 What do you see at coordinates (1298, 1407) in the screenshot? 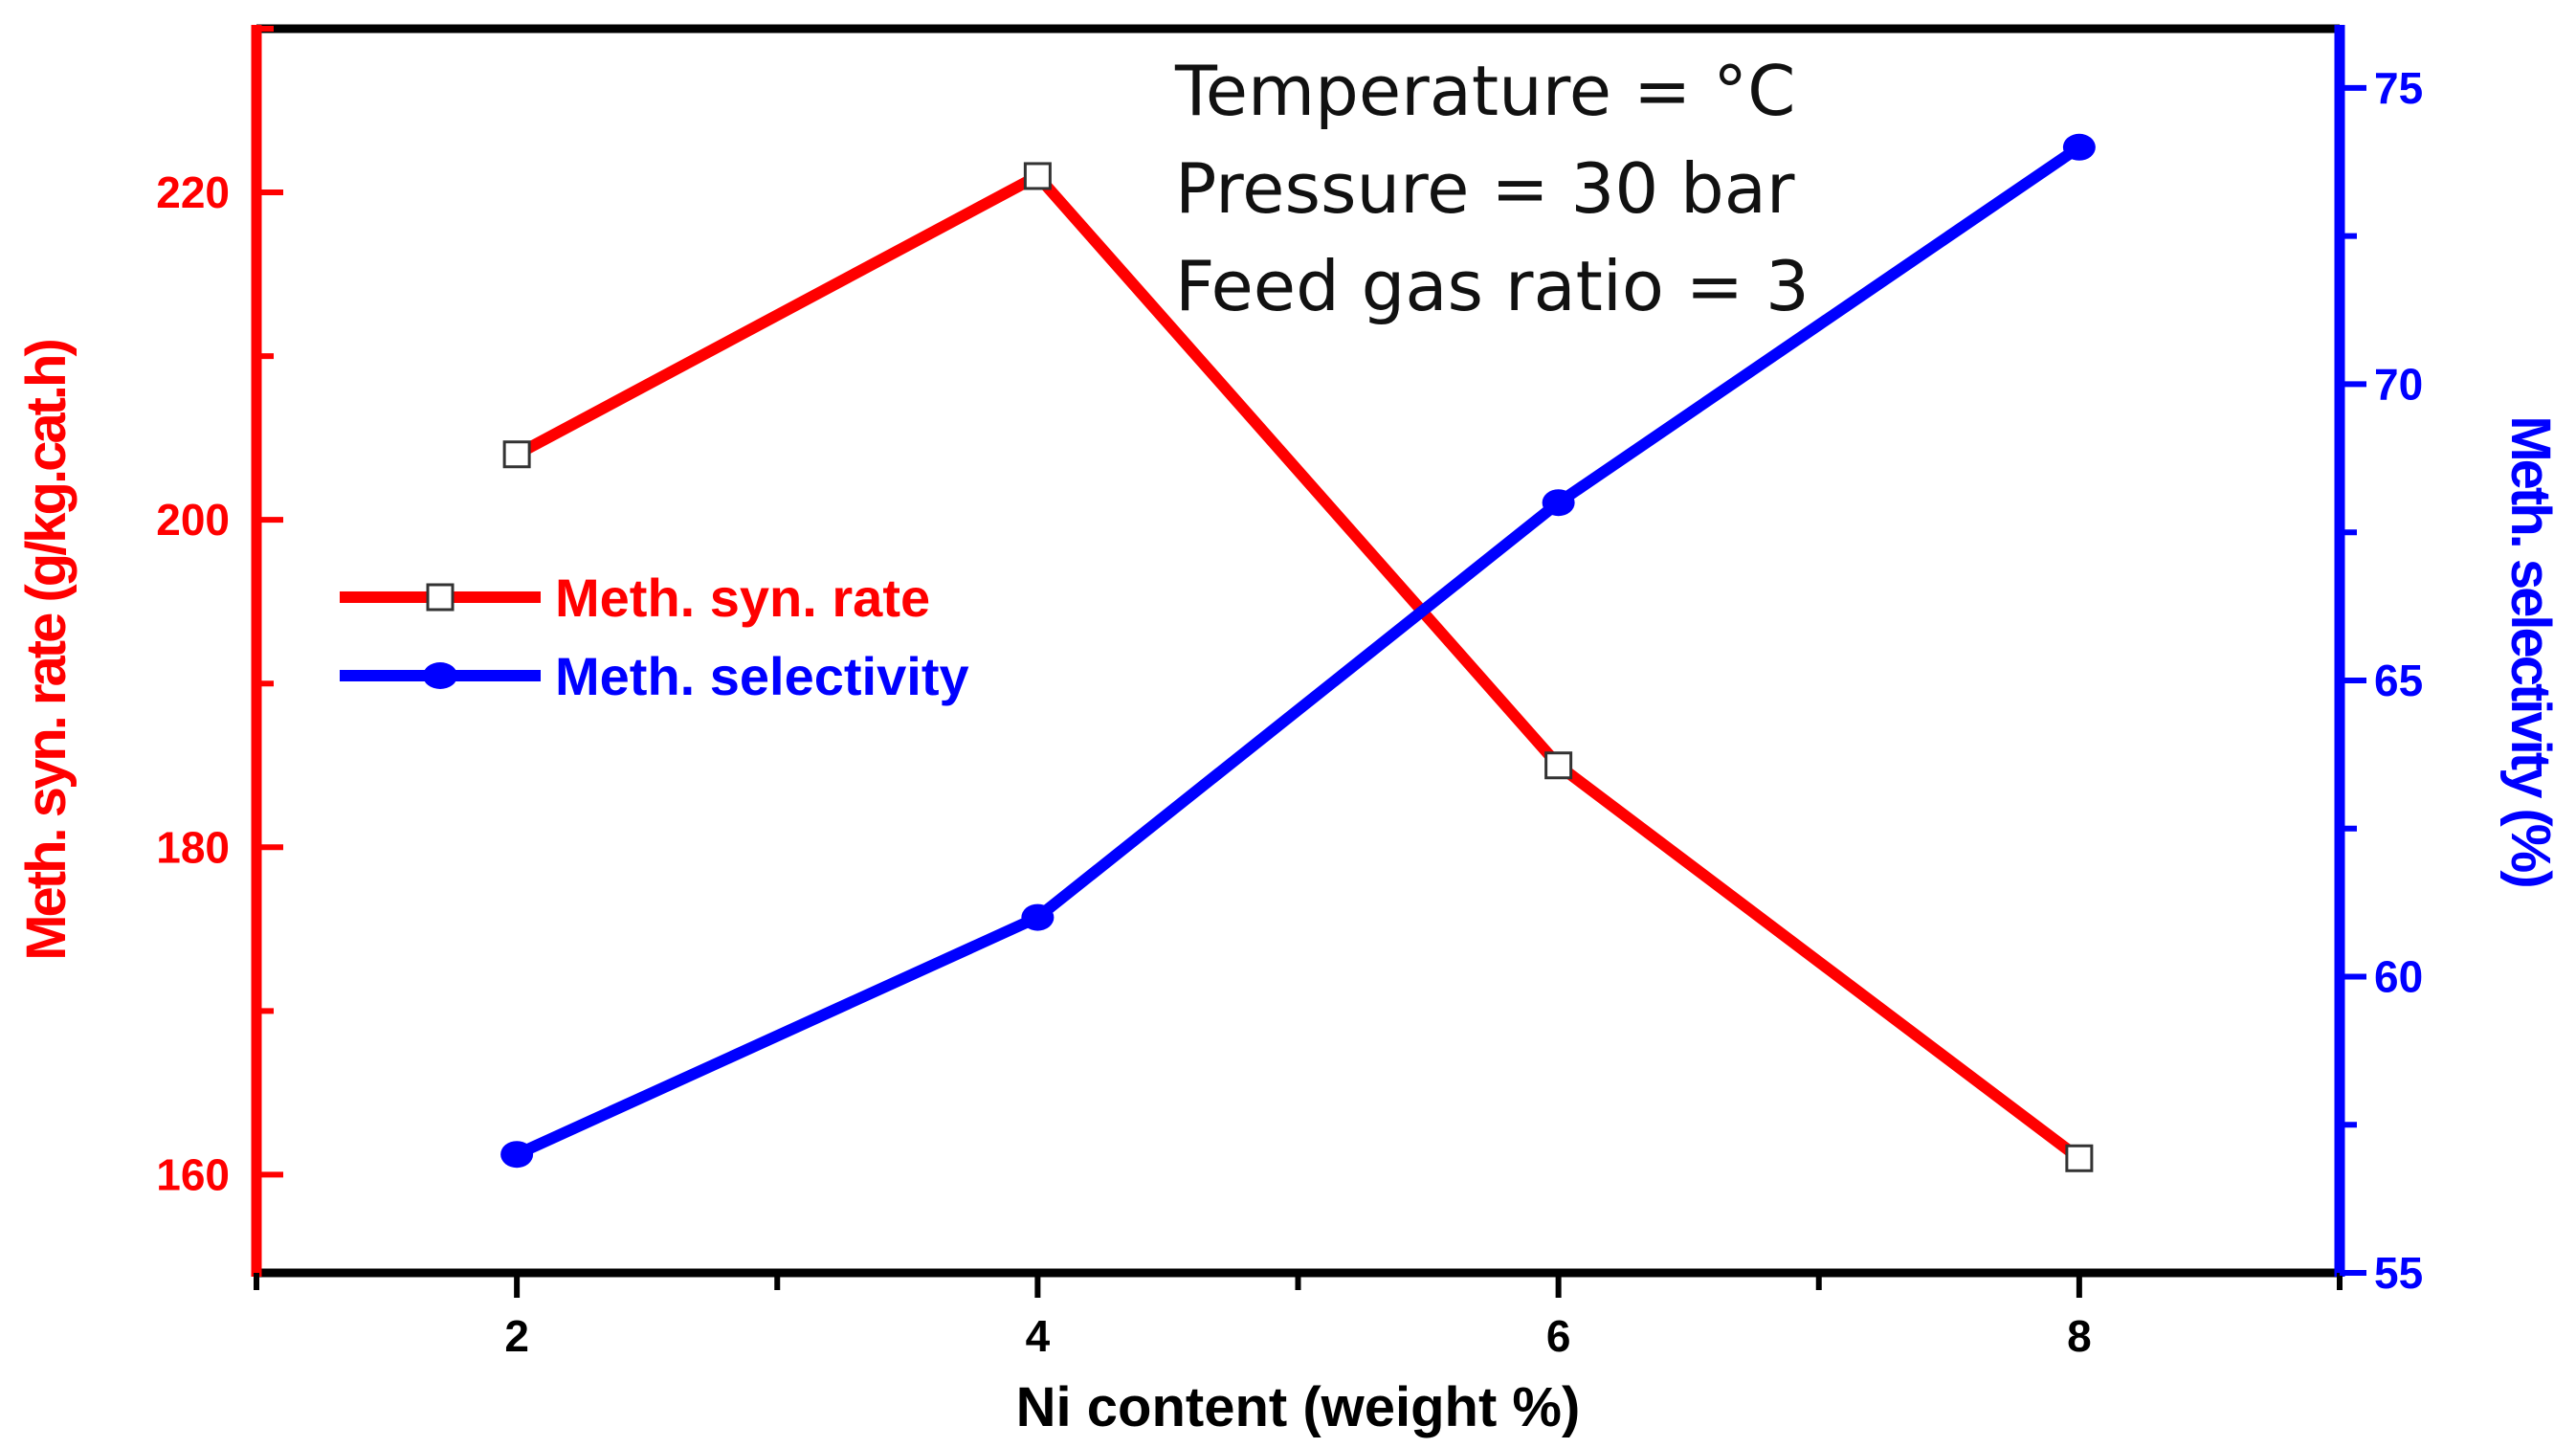
I see `x-axis-title: Ni content (weight %)` at bounding box center [1298, 1407].